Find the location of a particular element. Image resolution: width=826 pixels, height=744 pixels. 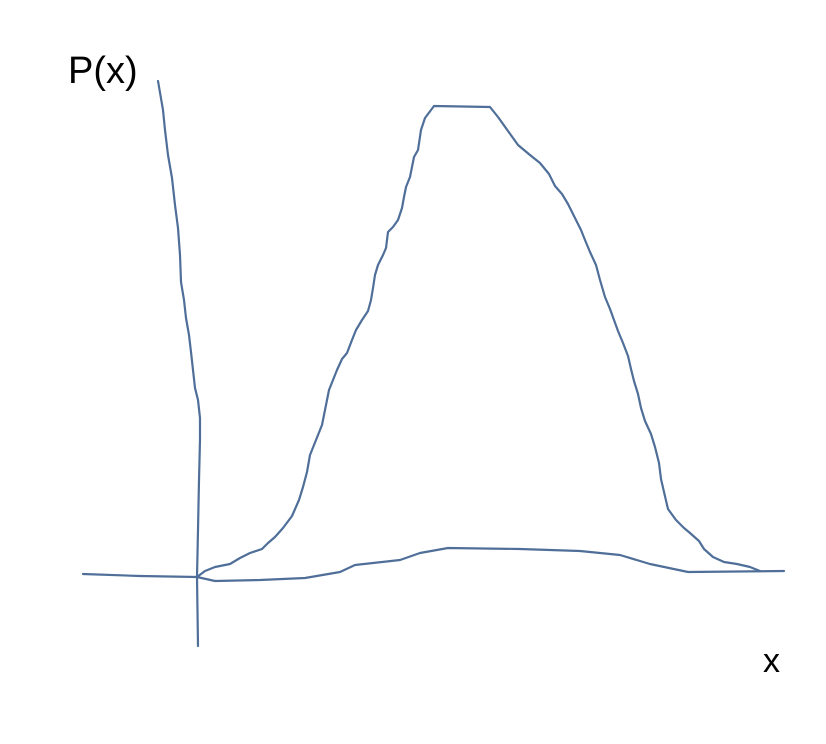

y-axis-line is located at coordinates (179, 363).